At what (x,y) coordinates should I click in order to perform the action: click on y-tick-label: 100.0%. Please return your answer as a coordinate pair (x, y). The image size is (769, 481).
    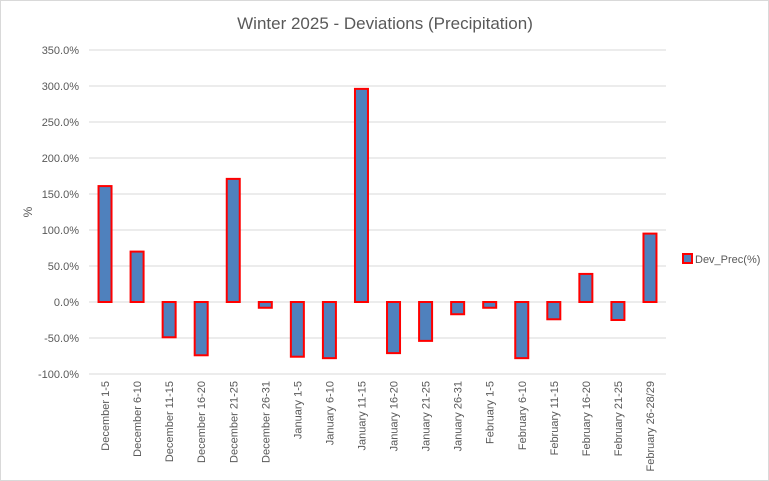
    Looking at the image, I should click on (61, 231).